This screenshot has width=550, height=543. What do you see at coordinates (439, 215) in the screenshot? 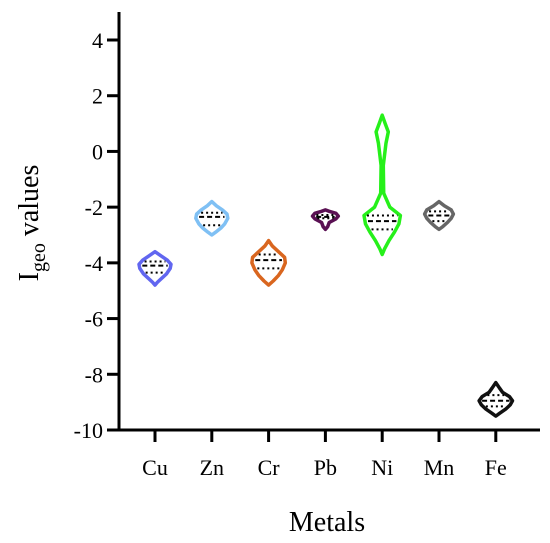
I see `violin-mn` at bounding box center [439, 215].